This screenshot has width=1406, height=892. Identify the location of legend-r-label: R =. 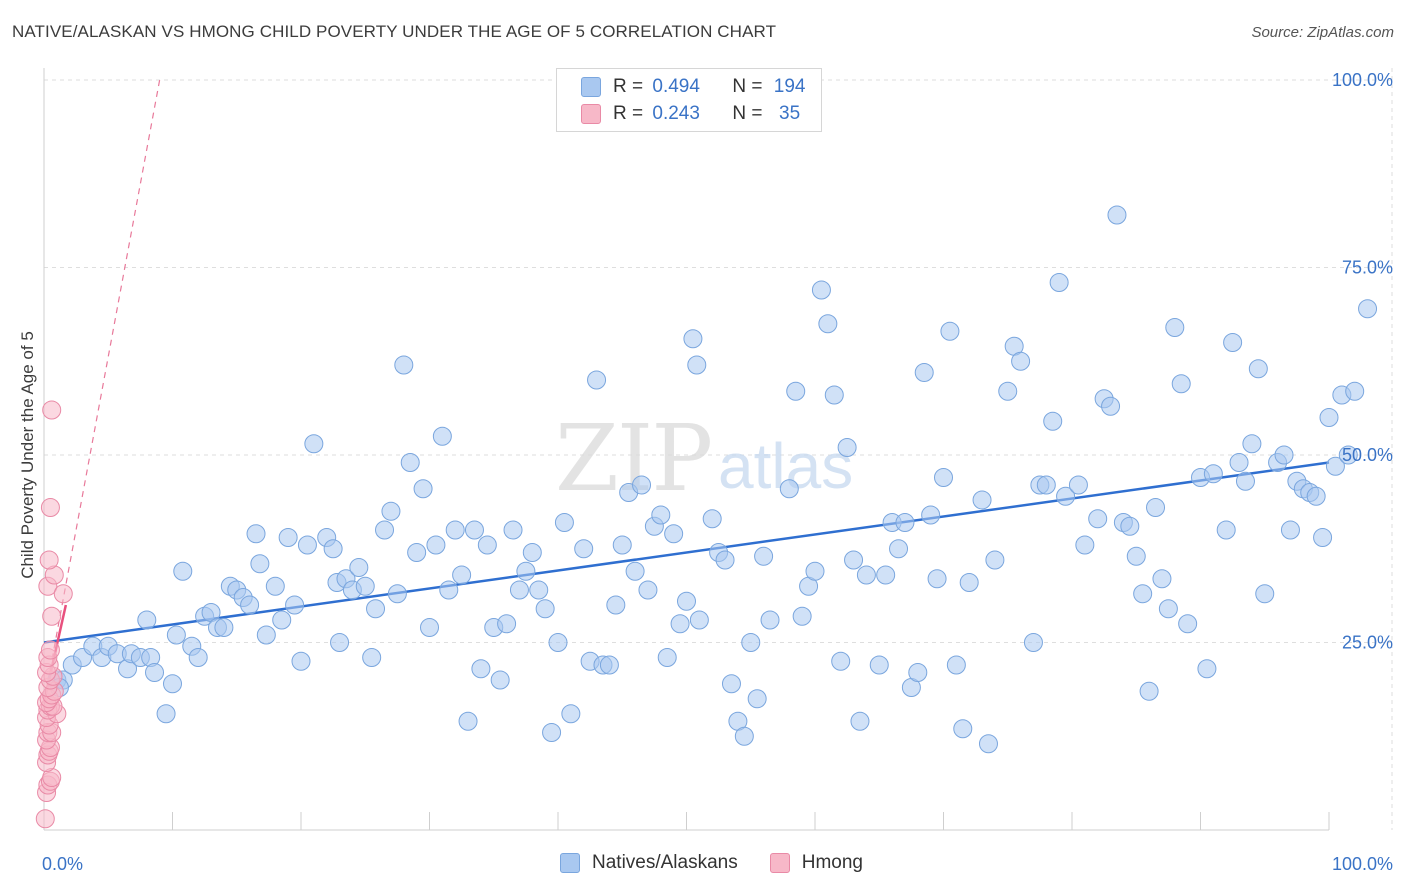
(631, 113).